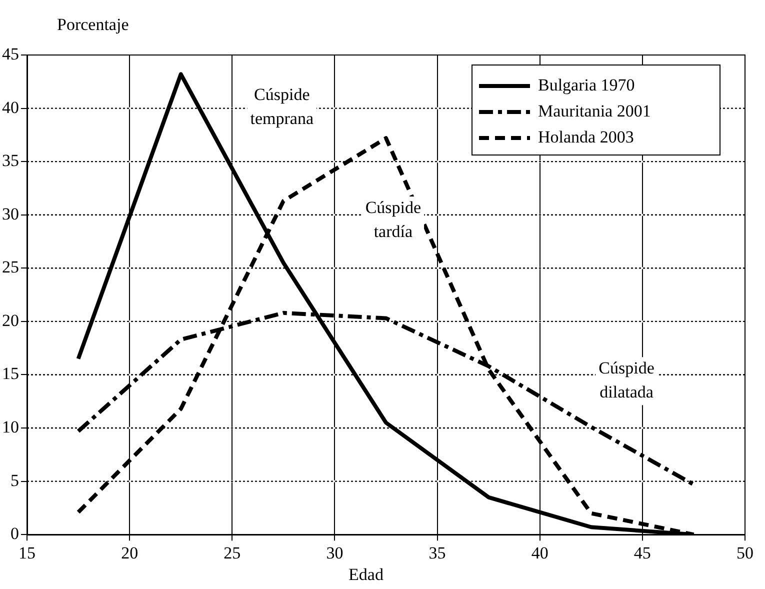  I want to click on x-tick-label: 20, so click(129, 552).